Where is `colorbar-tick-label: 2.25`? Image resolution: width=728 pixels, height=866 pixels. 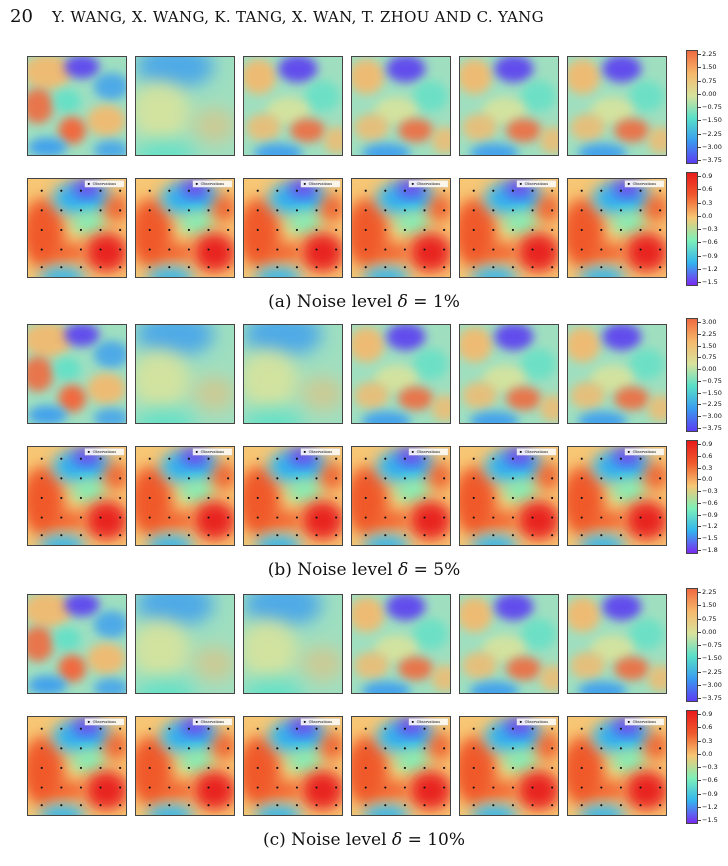
colorbar-tick-label: 2.25 is located at coordinates (707, 54).